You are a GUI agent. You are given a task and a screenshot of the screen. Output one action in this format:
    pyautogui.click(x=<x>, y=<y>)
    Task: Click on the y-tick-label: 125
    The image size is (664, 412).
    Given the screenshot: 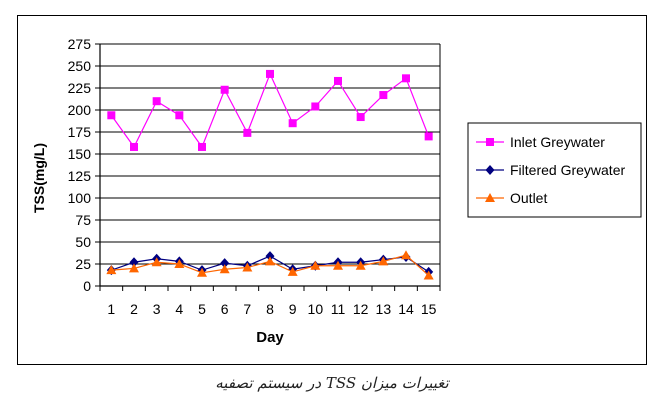 What is the action you would take?
    pyautogui.click(x=80, y=176)
    